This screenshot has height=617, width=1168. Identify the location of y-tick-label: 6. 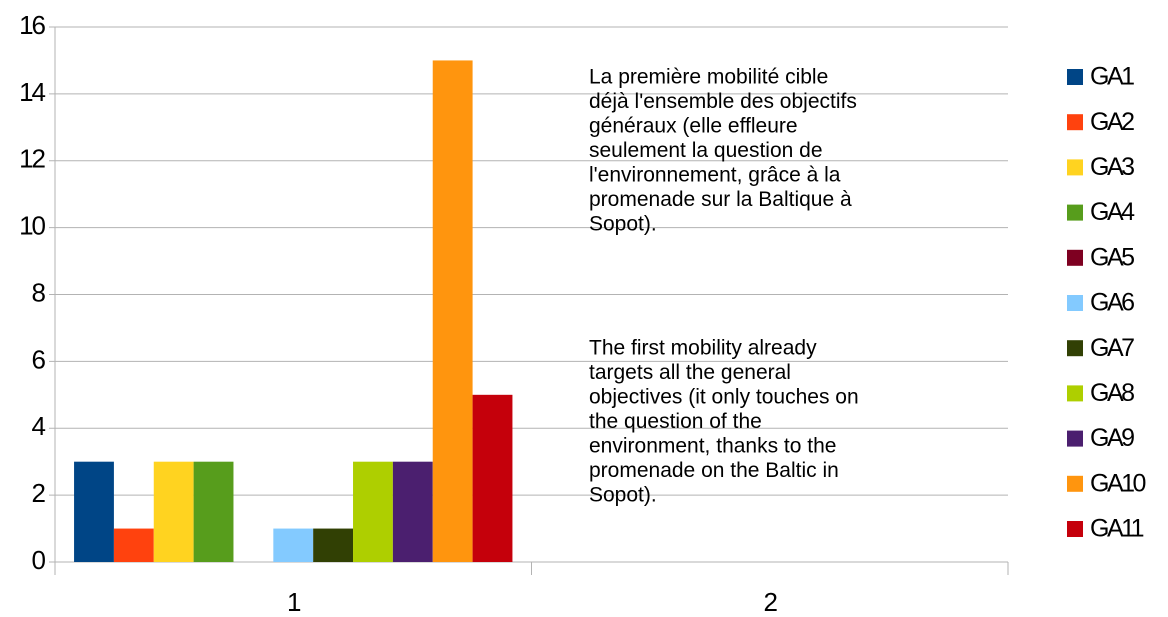
(39, 359).